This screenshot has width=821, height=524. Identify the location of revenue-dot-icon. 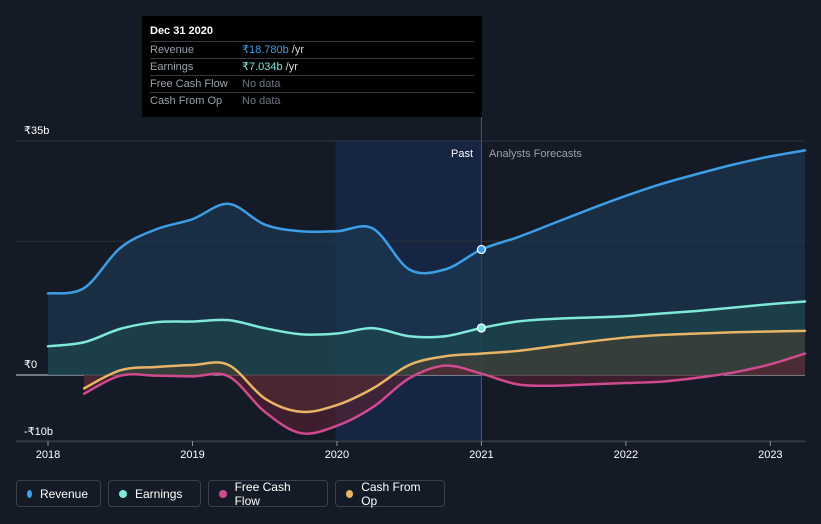
(29, 493).